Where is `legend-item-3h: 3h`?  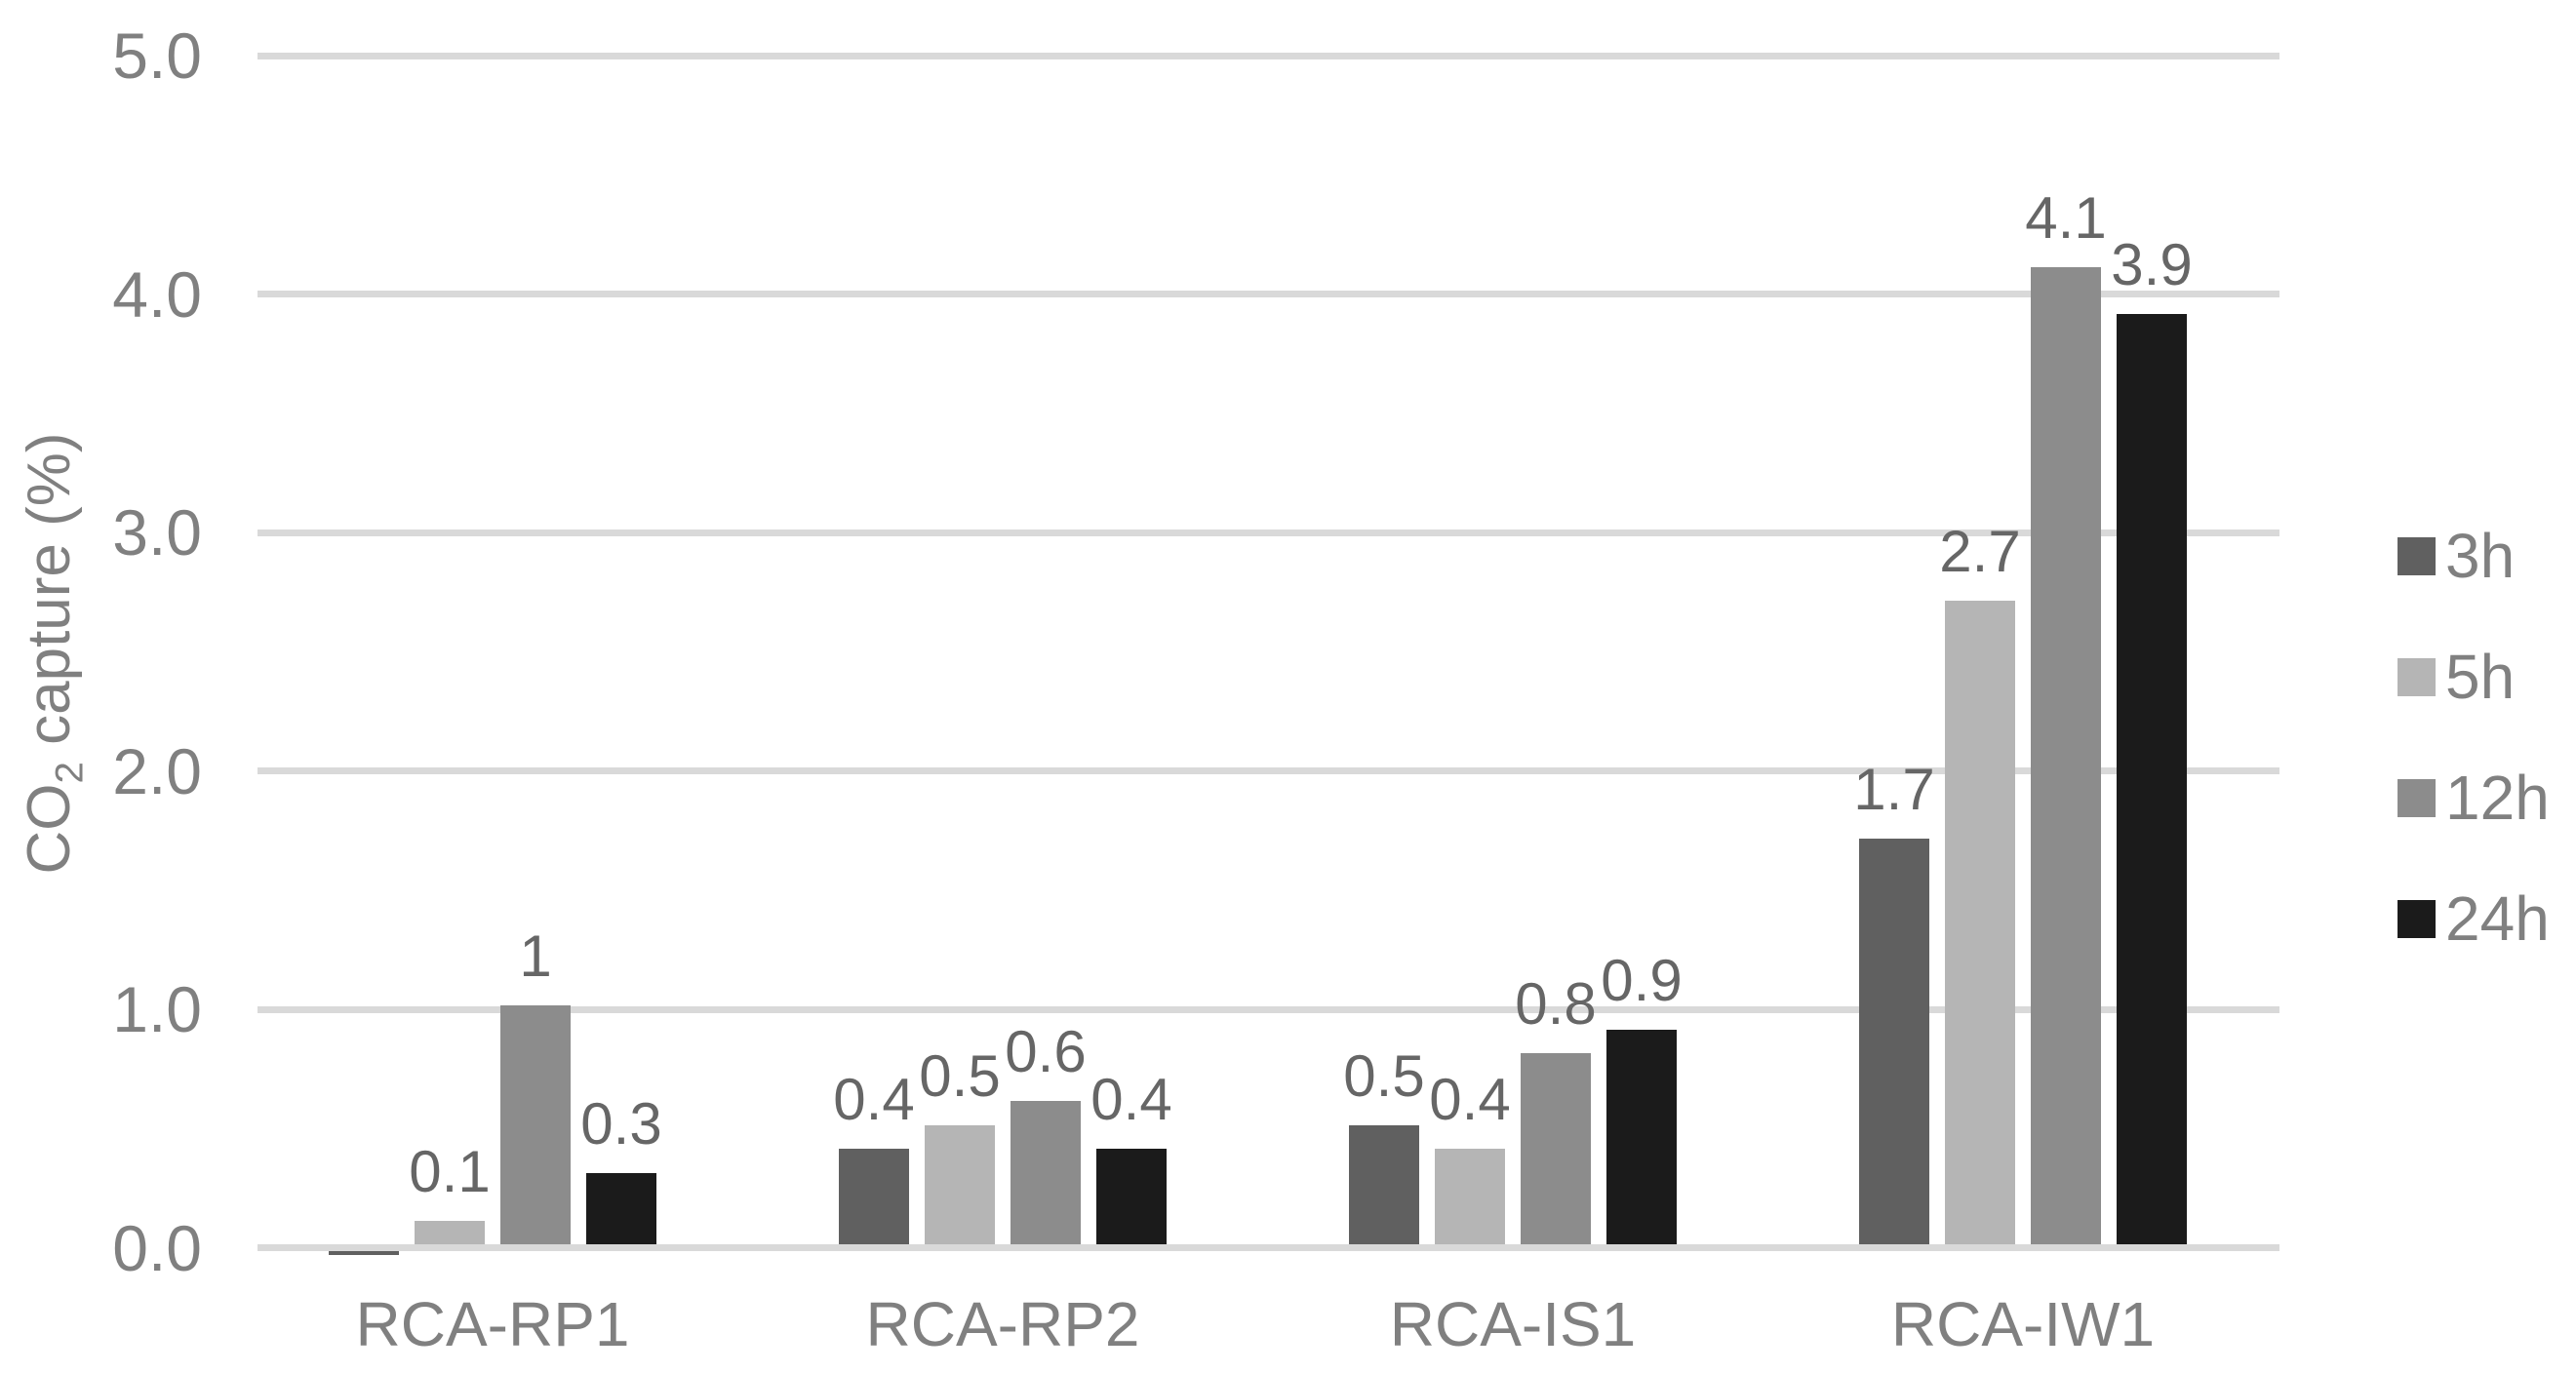
legend-item-3h: 3h is located at coordinates (2457, 556).